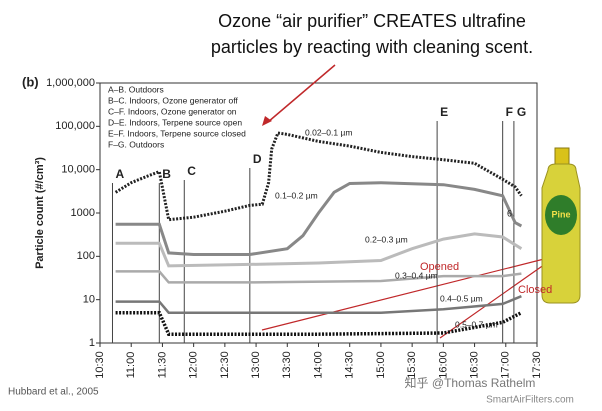 This screenshot has width=602, height=411. I want to click on x-tick-label: 15:00, so click(381, 365).